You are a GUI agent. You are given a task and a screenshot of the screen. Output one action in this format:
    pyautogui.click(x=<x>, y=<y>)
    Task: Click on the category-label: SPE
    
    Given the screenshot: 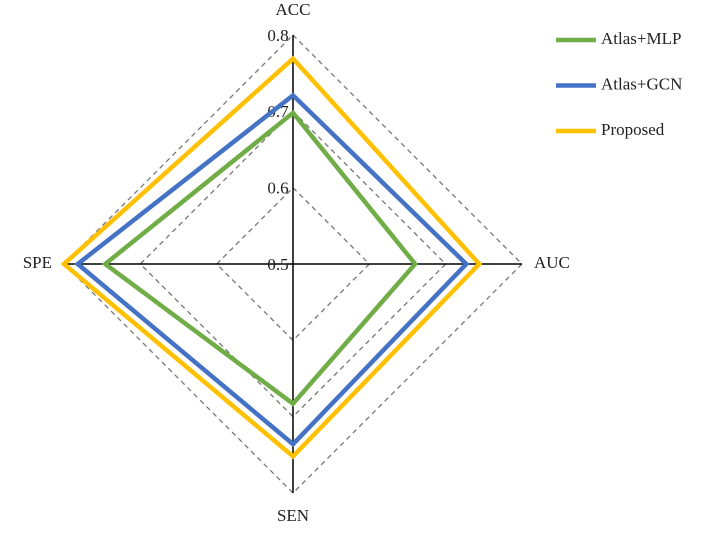 What is the action you would take?
    pyautogui.click(x=37, y=262)
    